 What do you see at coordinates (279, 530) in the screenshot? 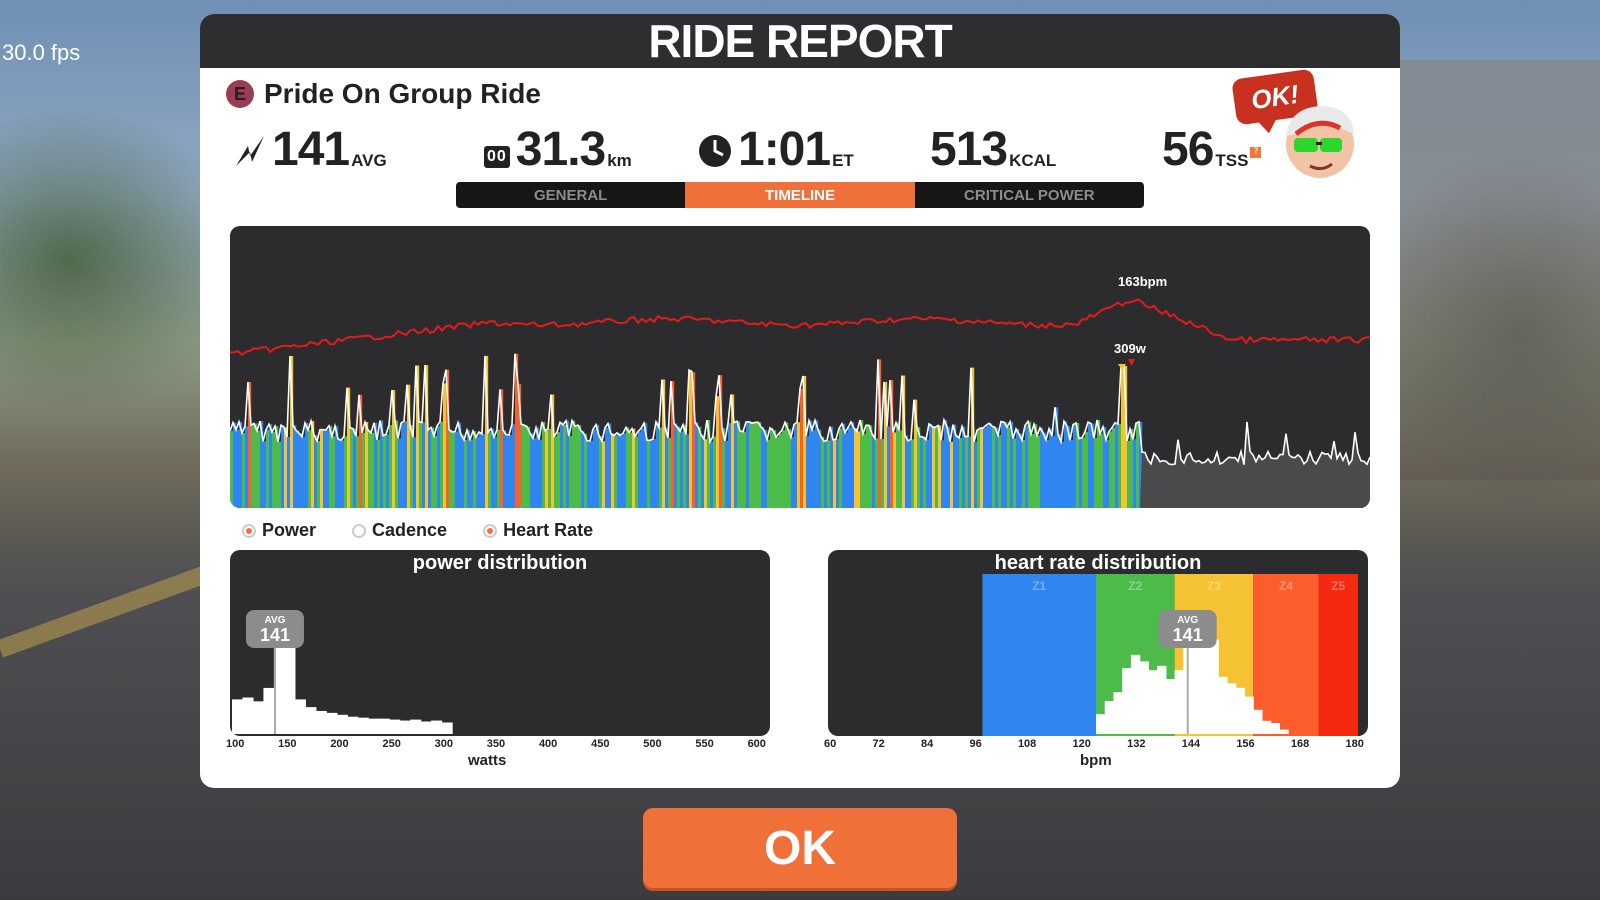
I see `legend-power: Power` at bounding box center [279, 530].